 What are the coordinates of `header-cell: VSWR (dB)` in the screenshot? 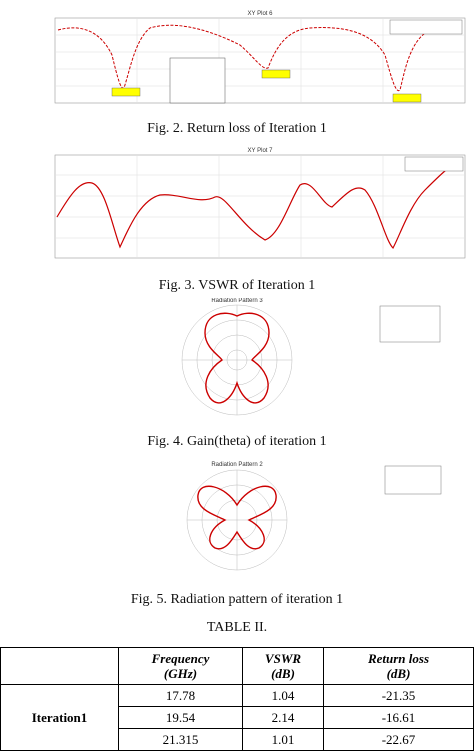 It's located at (283, 666).